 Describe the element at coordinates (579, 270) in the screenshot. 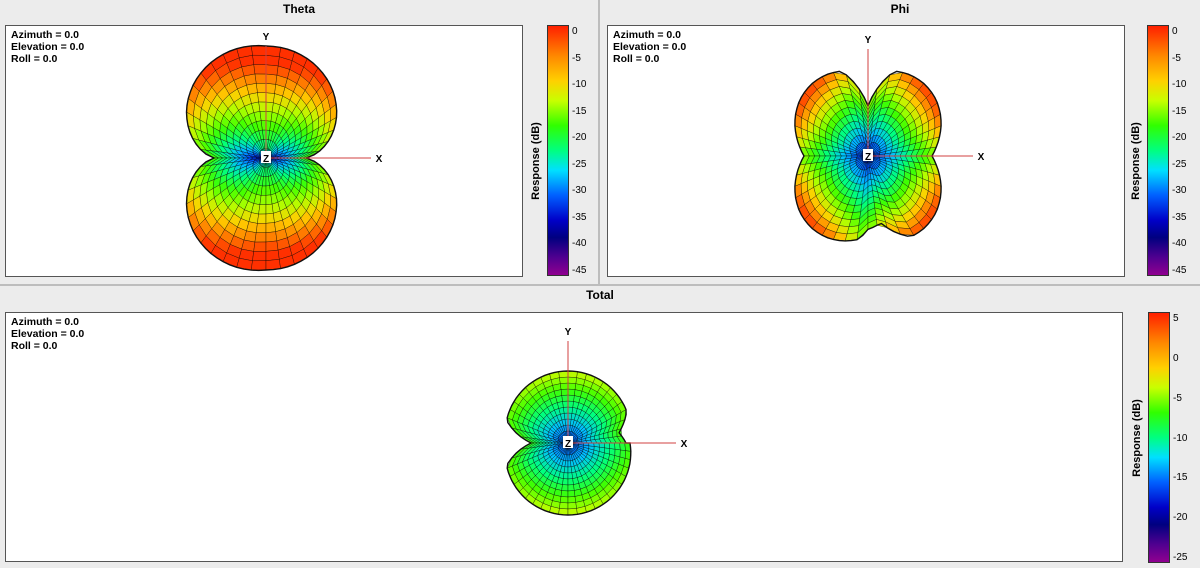

I see `theta-colorbar-tick: -45` at that location.